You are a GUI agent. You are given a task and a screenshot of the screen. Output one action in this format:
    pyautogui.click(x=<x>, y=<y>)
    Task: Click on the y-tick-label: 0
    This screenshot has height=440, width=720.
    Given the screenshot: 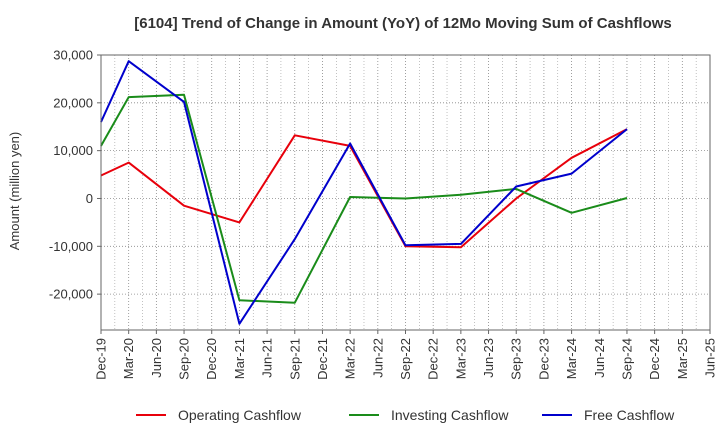 What is the action you would take?
    pyautogui.click(x=89, y=198)
    